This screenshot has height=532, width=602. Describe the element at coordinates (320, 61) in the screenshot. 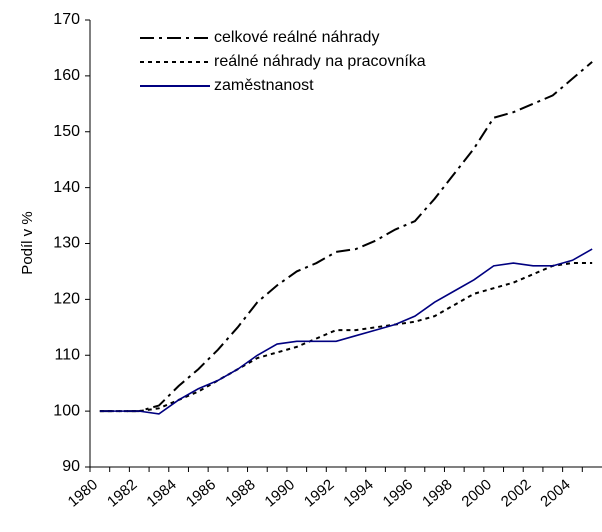

I see `legend-label: reálné náhrady na pracovníka` at that location.